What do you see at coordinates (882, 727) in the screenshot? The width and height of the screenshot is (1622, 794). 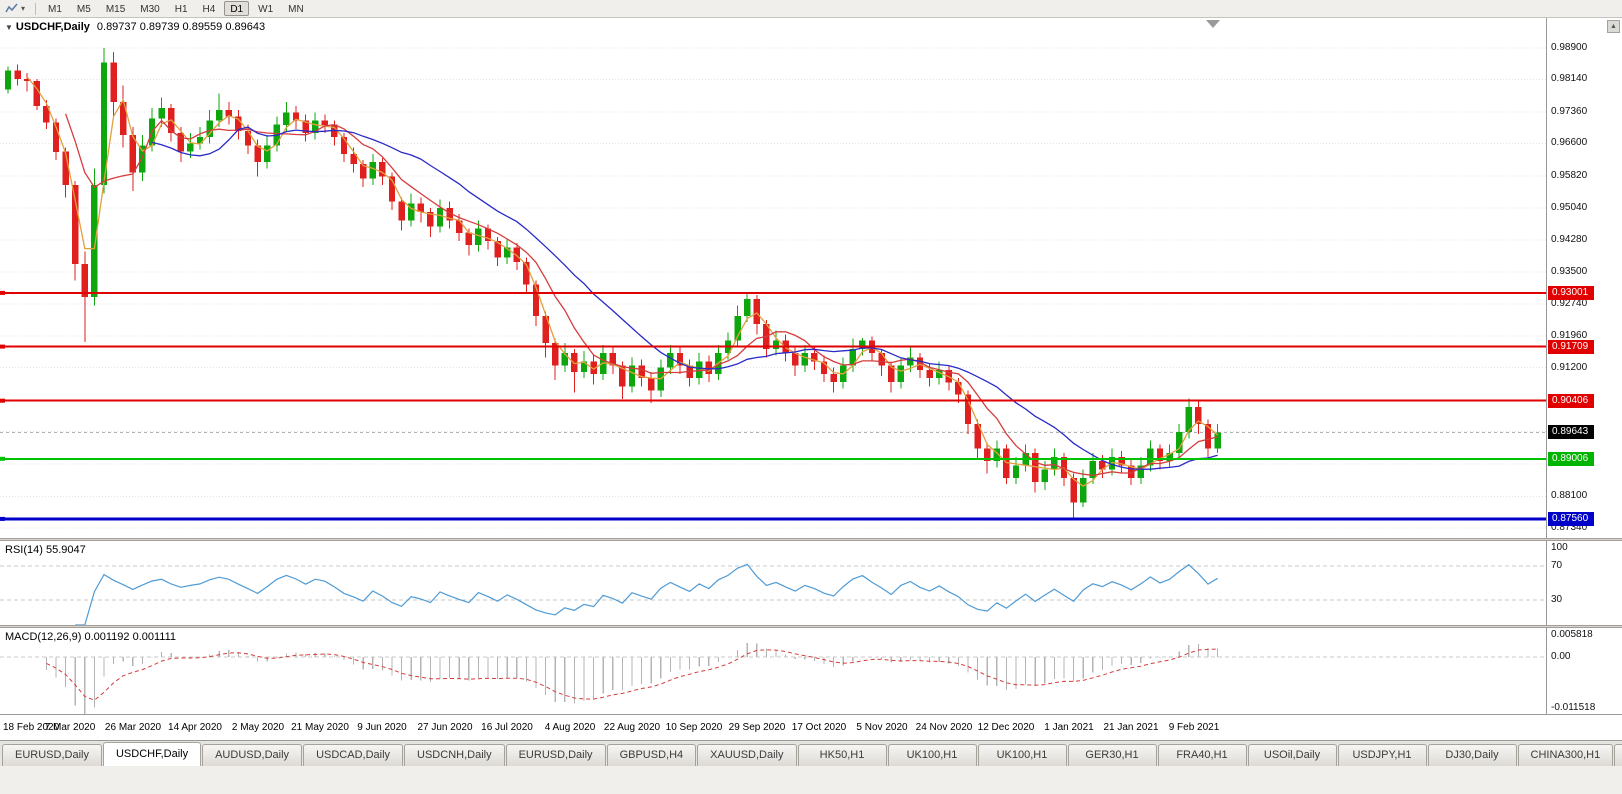 I see `date-label: 5 Nov 2020` at bounding box center [882, 727].